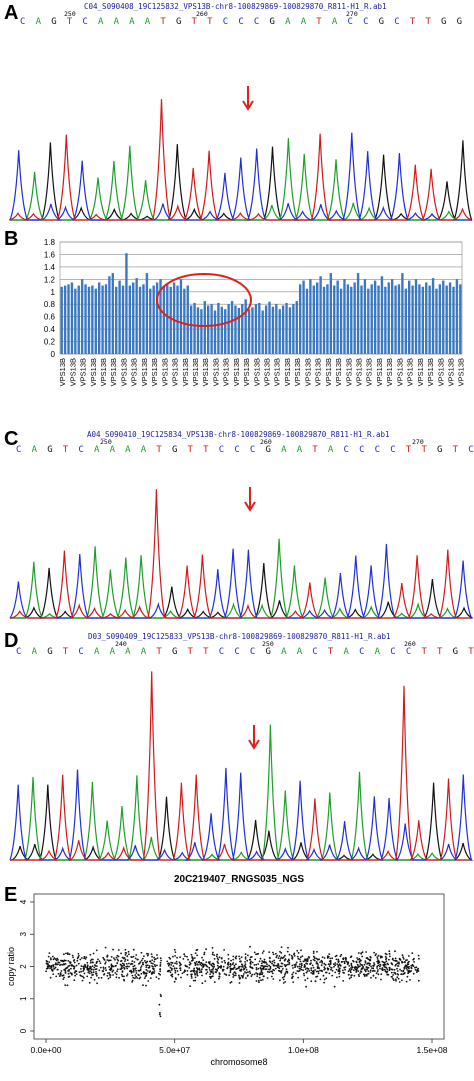 The height and width of the screenshot is (1081, 474). What do you see at coordinates (46, 1050) in the screenshot?
I see `x-tick-label: 0.0e+00` at bounding box center [46, 1050].